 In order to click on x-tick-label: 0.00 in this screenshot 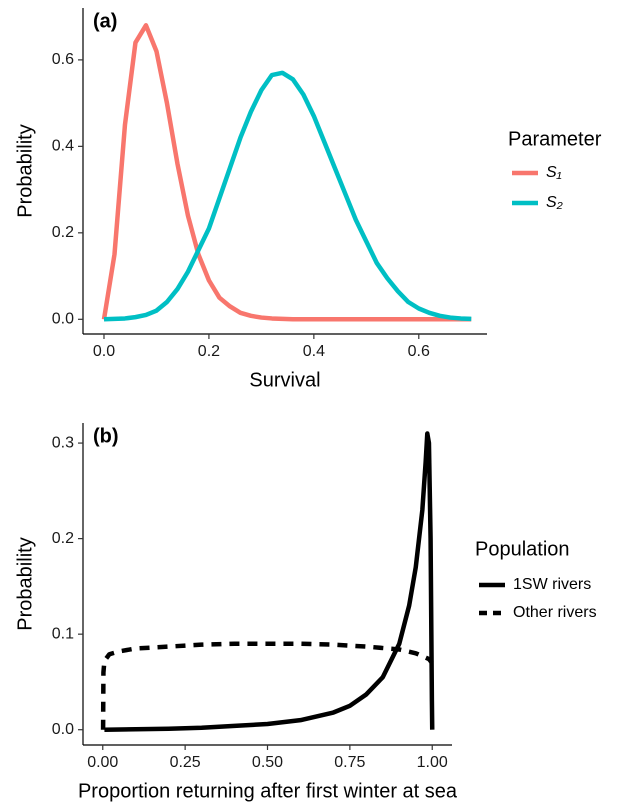, I will do `click(102, 762)`.